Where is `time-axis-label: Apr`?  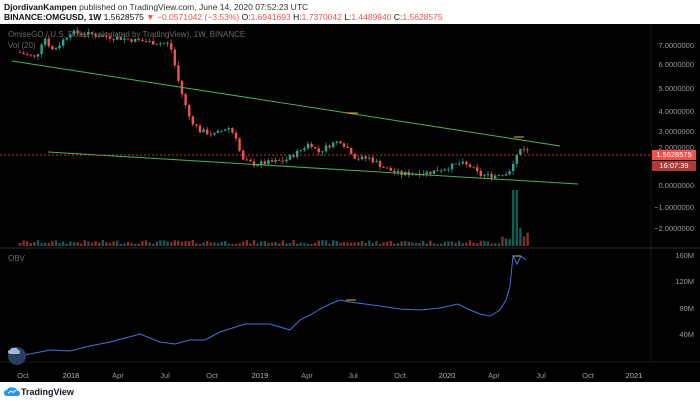 time-axis-label: Apr is located at coordinates (494, 375).